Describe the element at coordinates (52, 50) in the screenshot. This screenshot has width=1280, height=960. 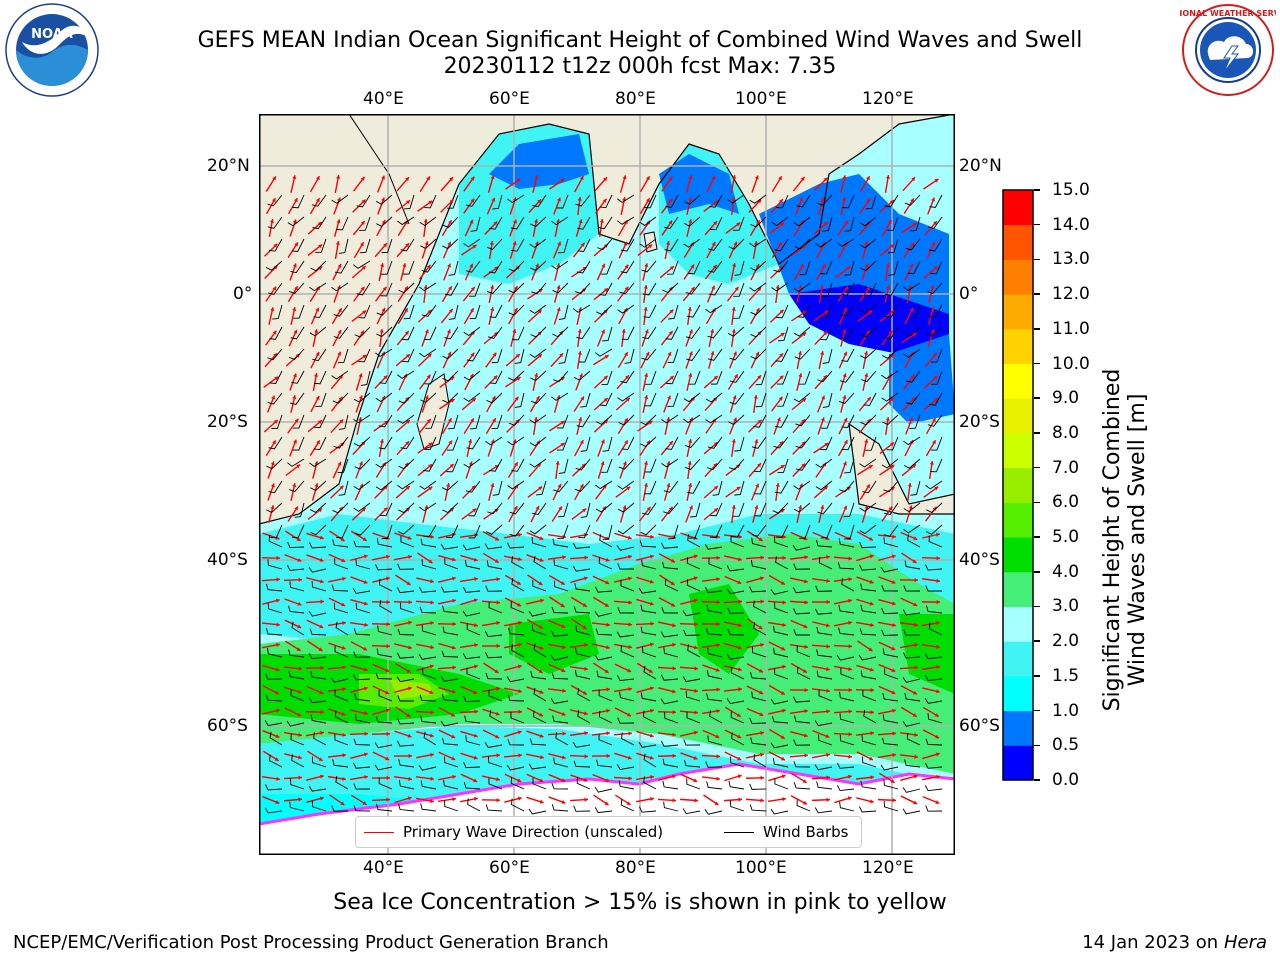
I see `noaa-logo: NOAA` at that location.